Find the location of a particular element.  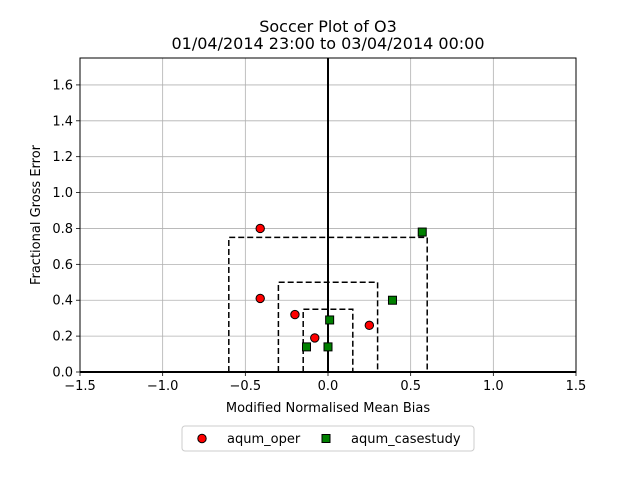

y-tick-label-4: 0.8 is located at coordinates (62, 229).